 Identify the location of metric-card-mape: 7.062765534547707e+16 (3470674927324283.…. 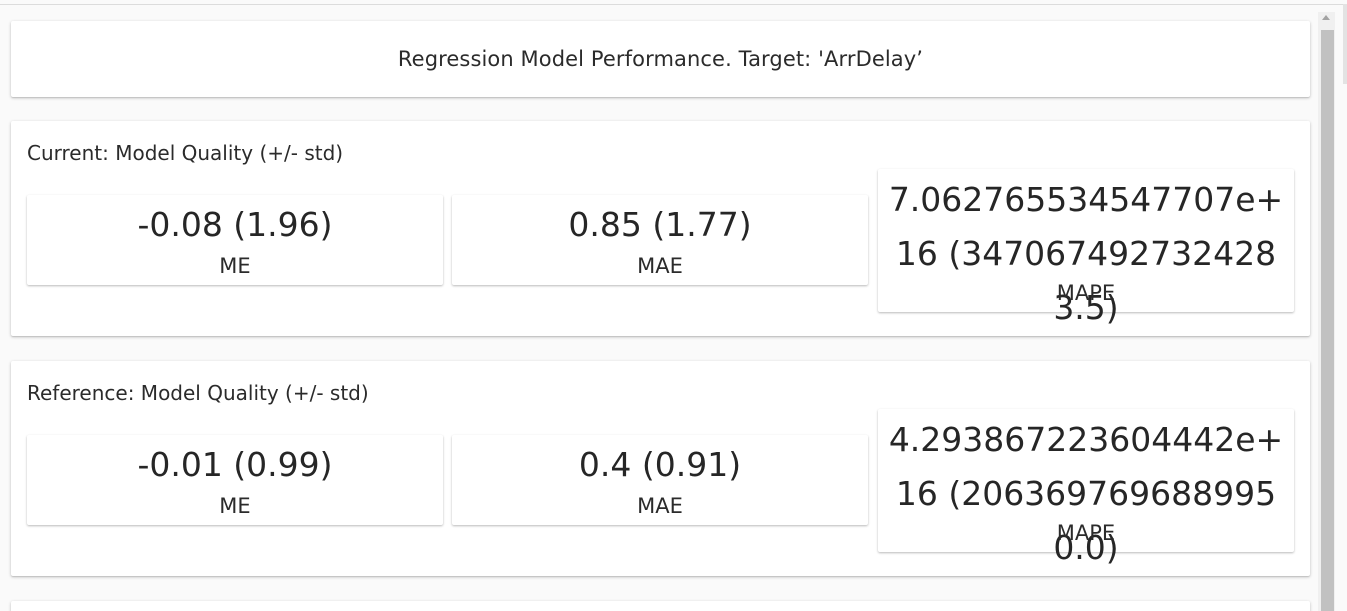
(1086, 248).